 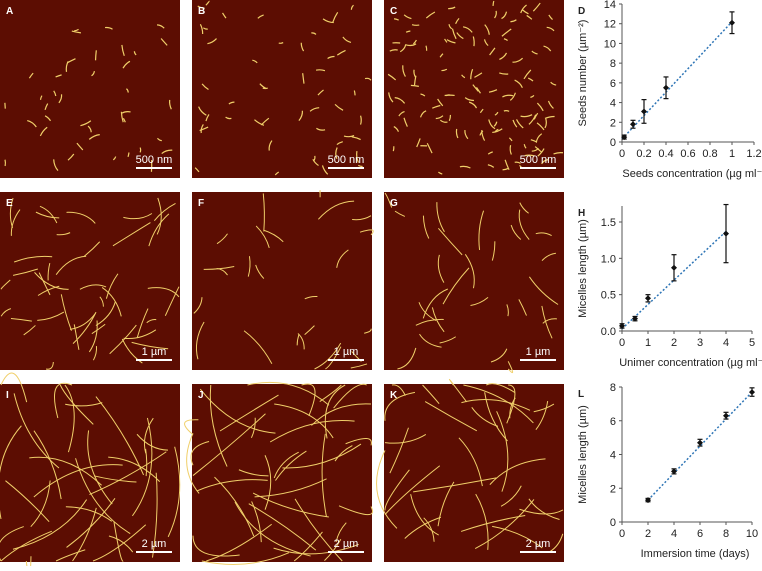 What do you see at coordinates (700, 343) in the screenshot?
I see `x-tick-label: 3` at bounding box center [700, 343].